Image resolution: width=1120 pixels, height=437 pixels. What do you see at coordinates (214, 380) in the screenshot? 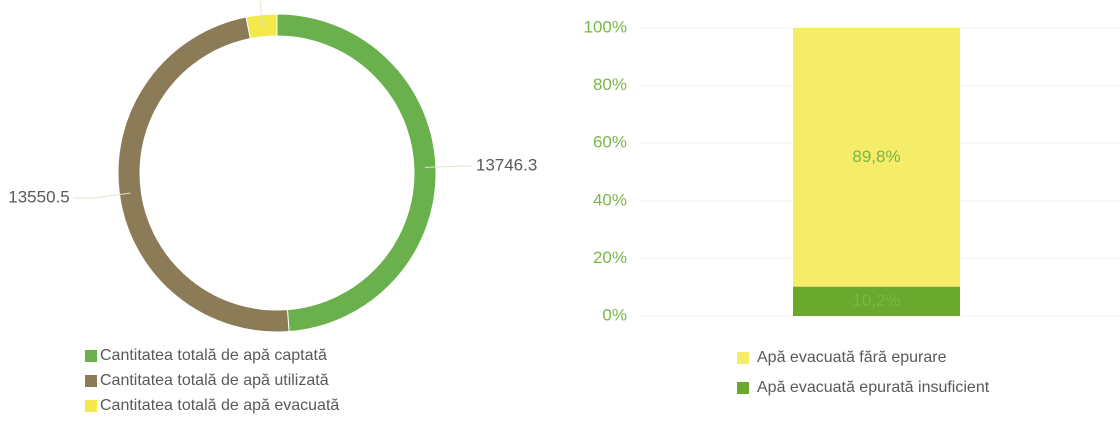
I see `legend-label: Cantitatea totală de apă utilizată` at bounding box center [214, 380].